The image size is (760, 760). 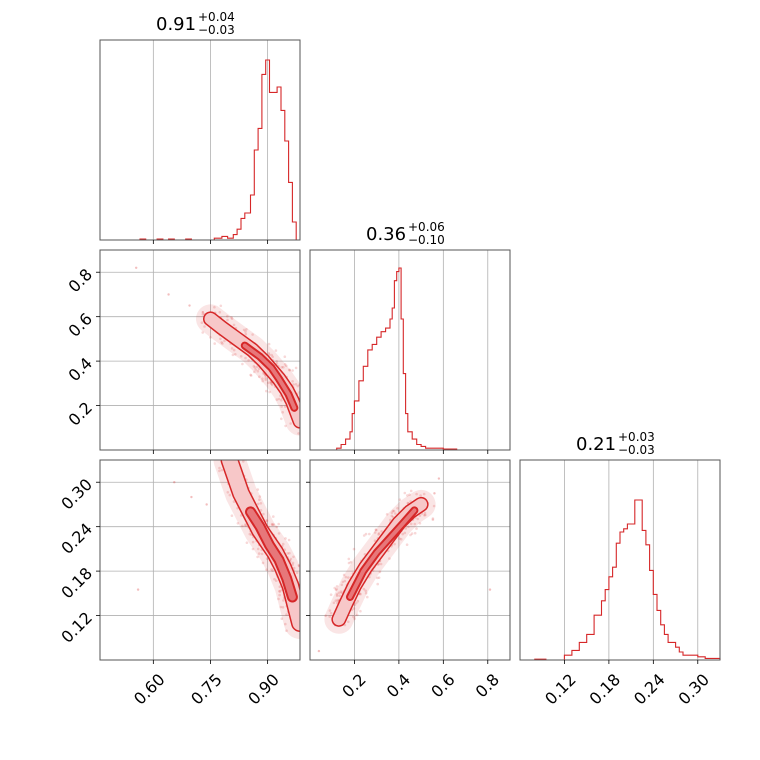 I want to click on x-tick-label: 0.8, so click(x=487, y=685).